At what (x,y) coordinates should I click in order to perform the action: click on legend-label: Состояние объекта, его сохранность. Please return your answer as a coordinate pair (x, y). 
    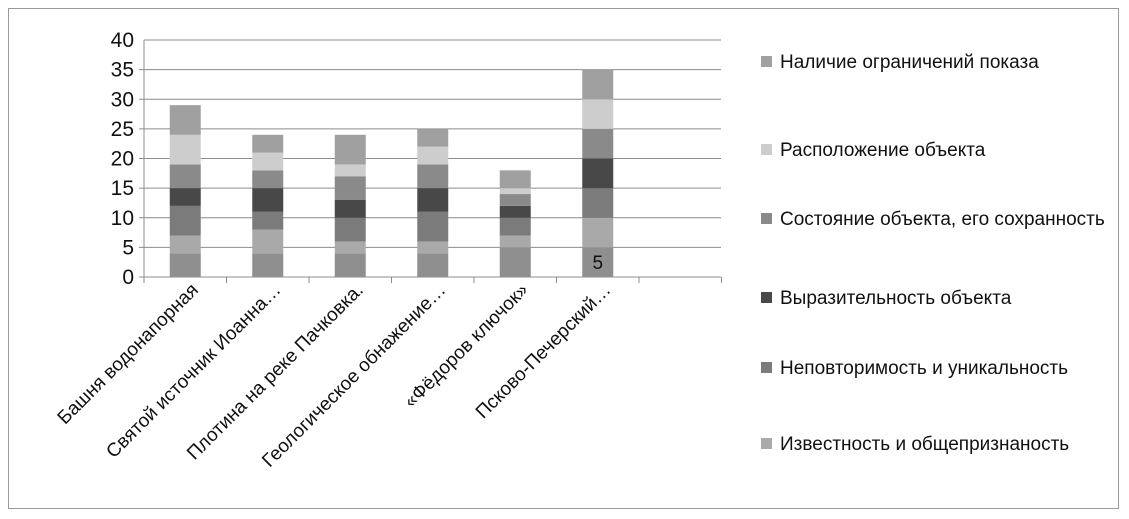
    Looking at the image, I should click on (942, 219).